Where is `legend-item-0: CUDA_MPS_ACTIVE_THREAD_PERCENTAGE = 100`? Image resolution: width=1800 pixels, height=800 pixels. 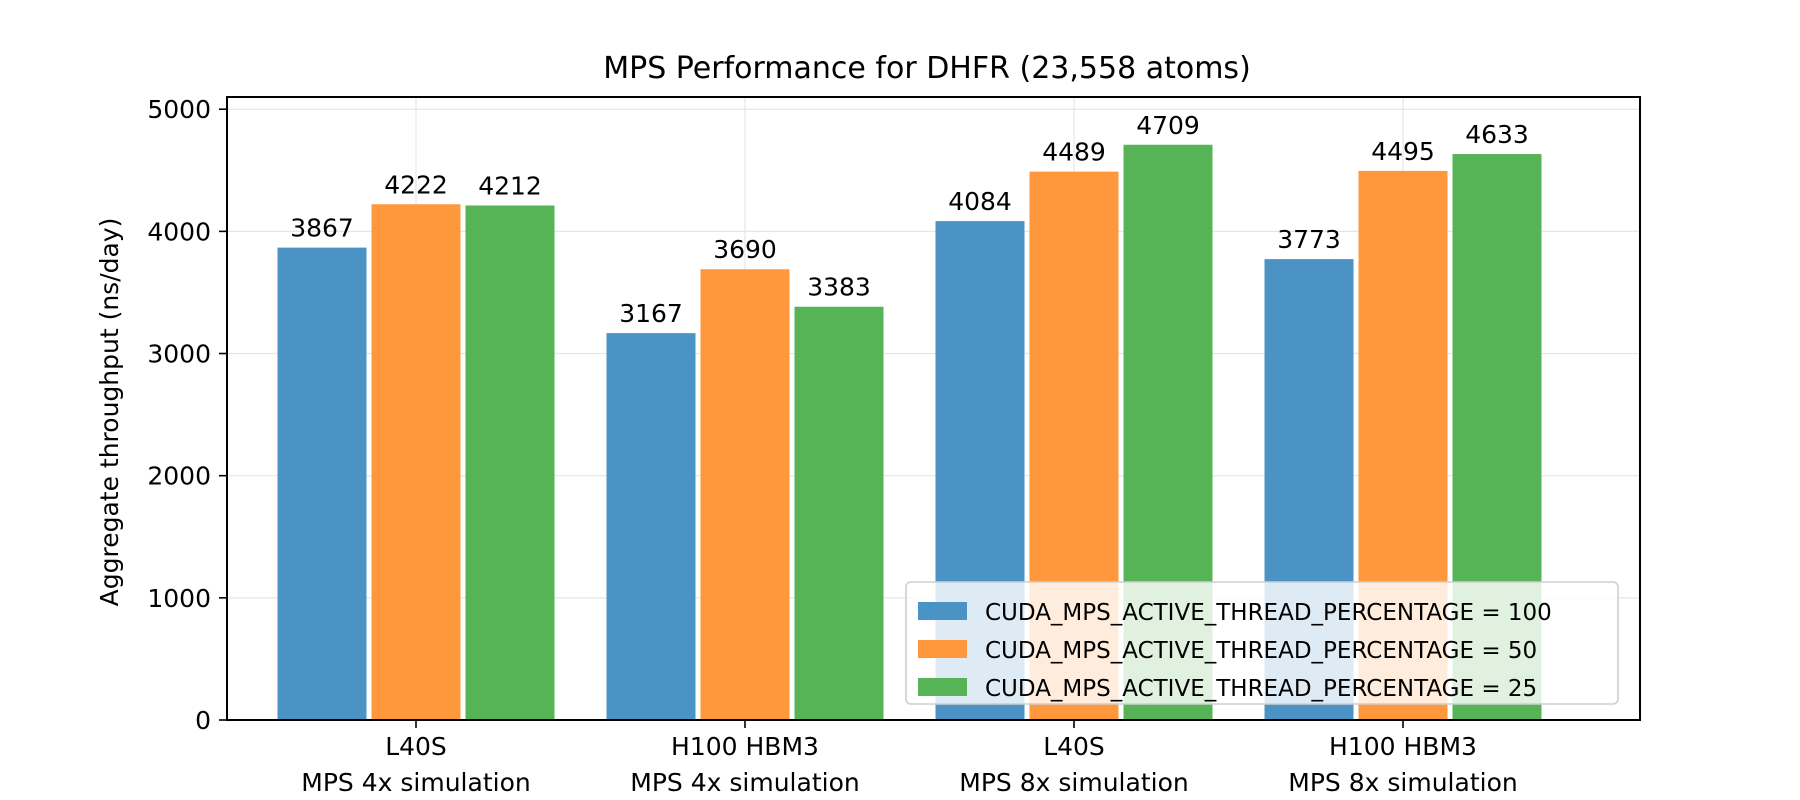 legend-item-0: CUDA_MPS_ACTIVE_THREAD_PERCENTAGE = 100 is located at coordinates (1268, 613).